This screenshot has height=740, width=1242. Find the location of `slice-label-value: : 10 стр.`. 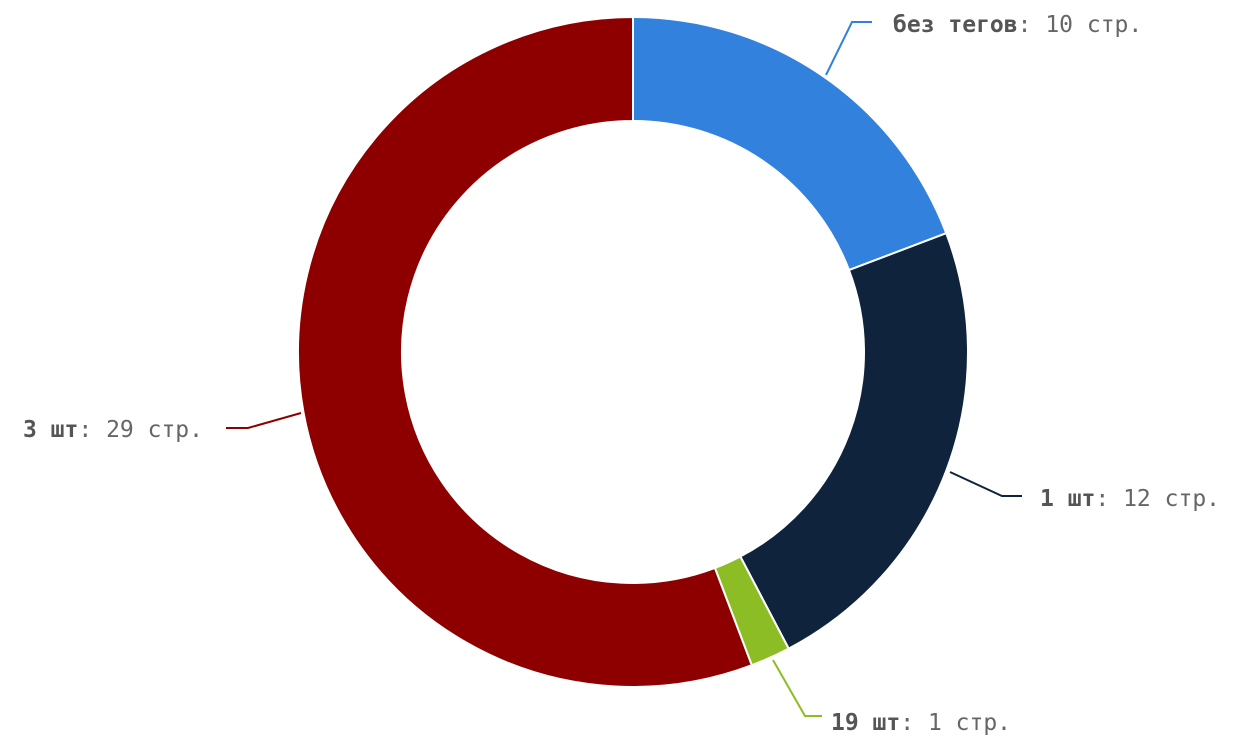

slice-label-value: : 10 стр. is located at coordinates (1080, 25).